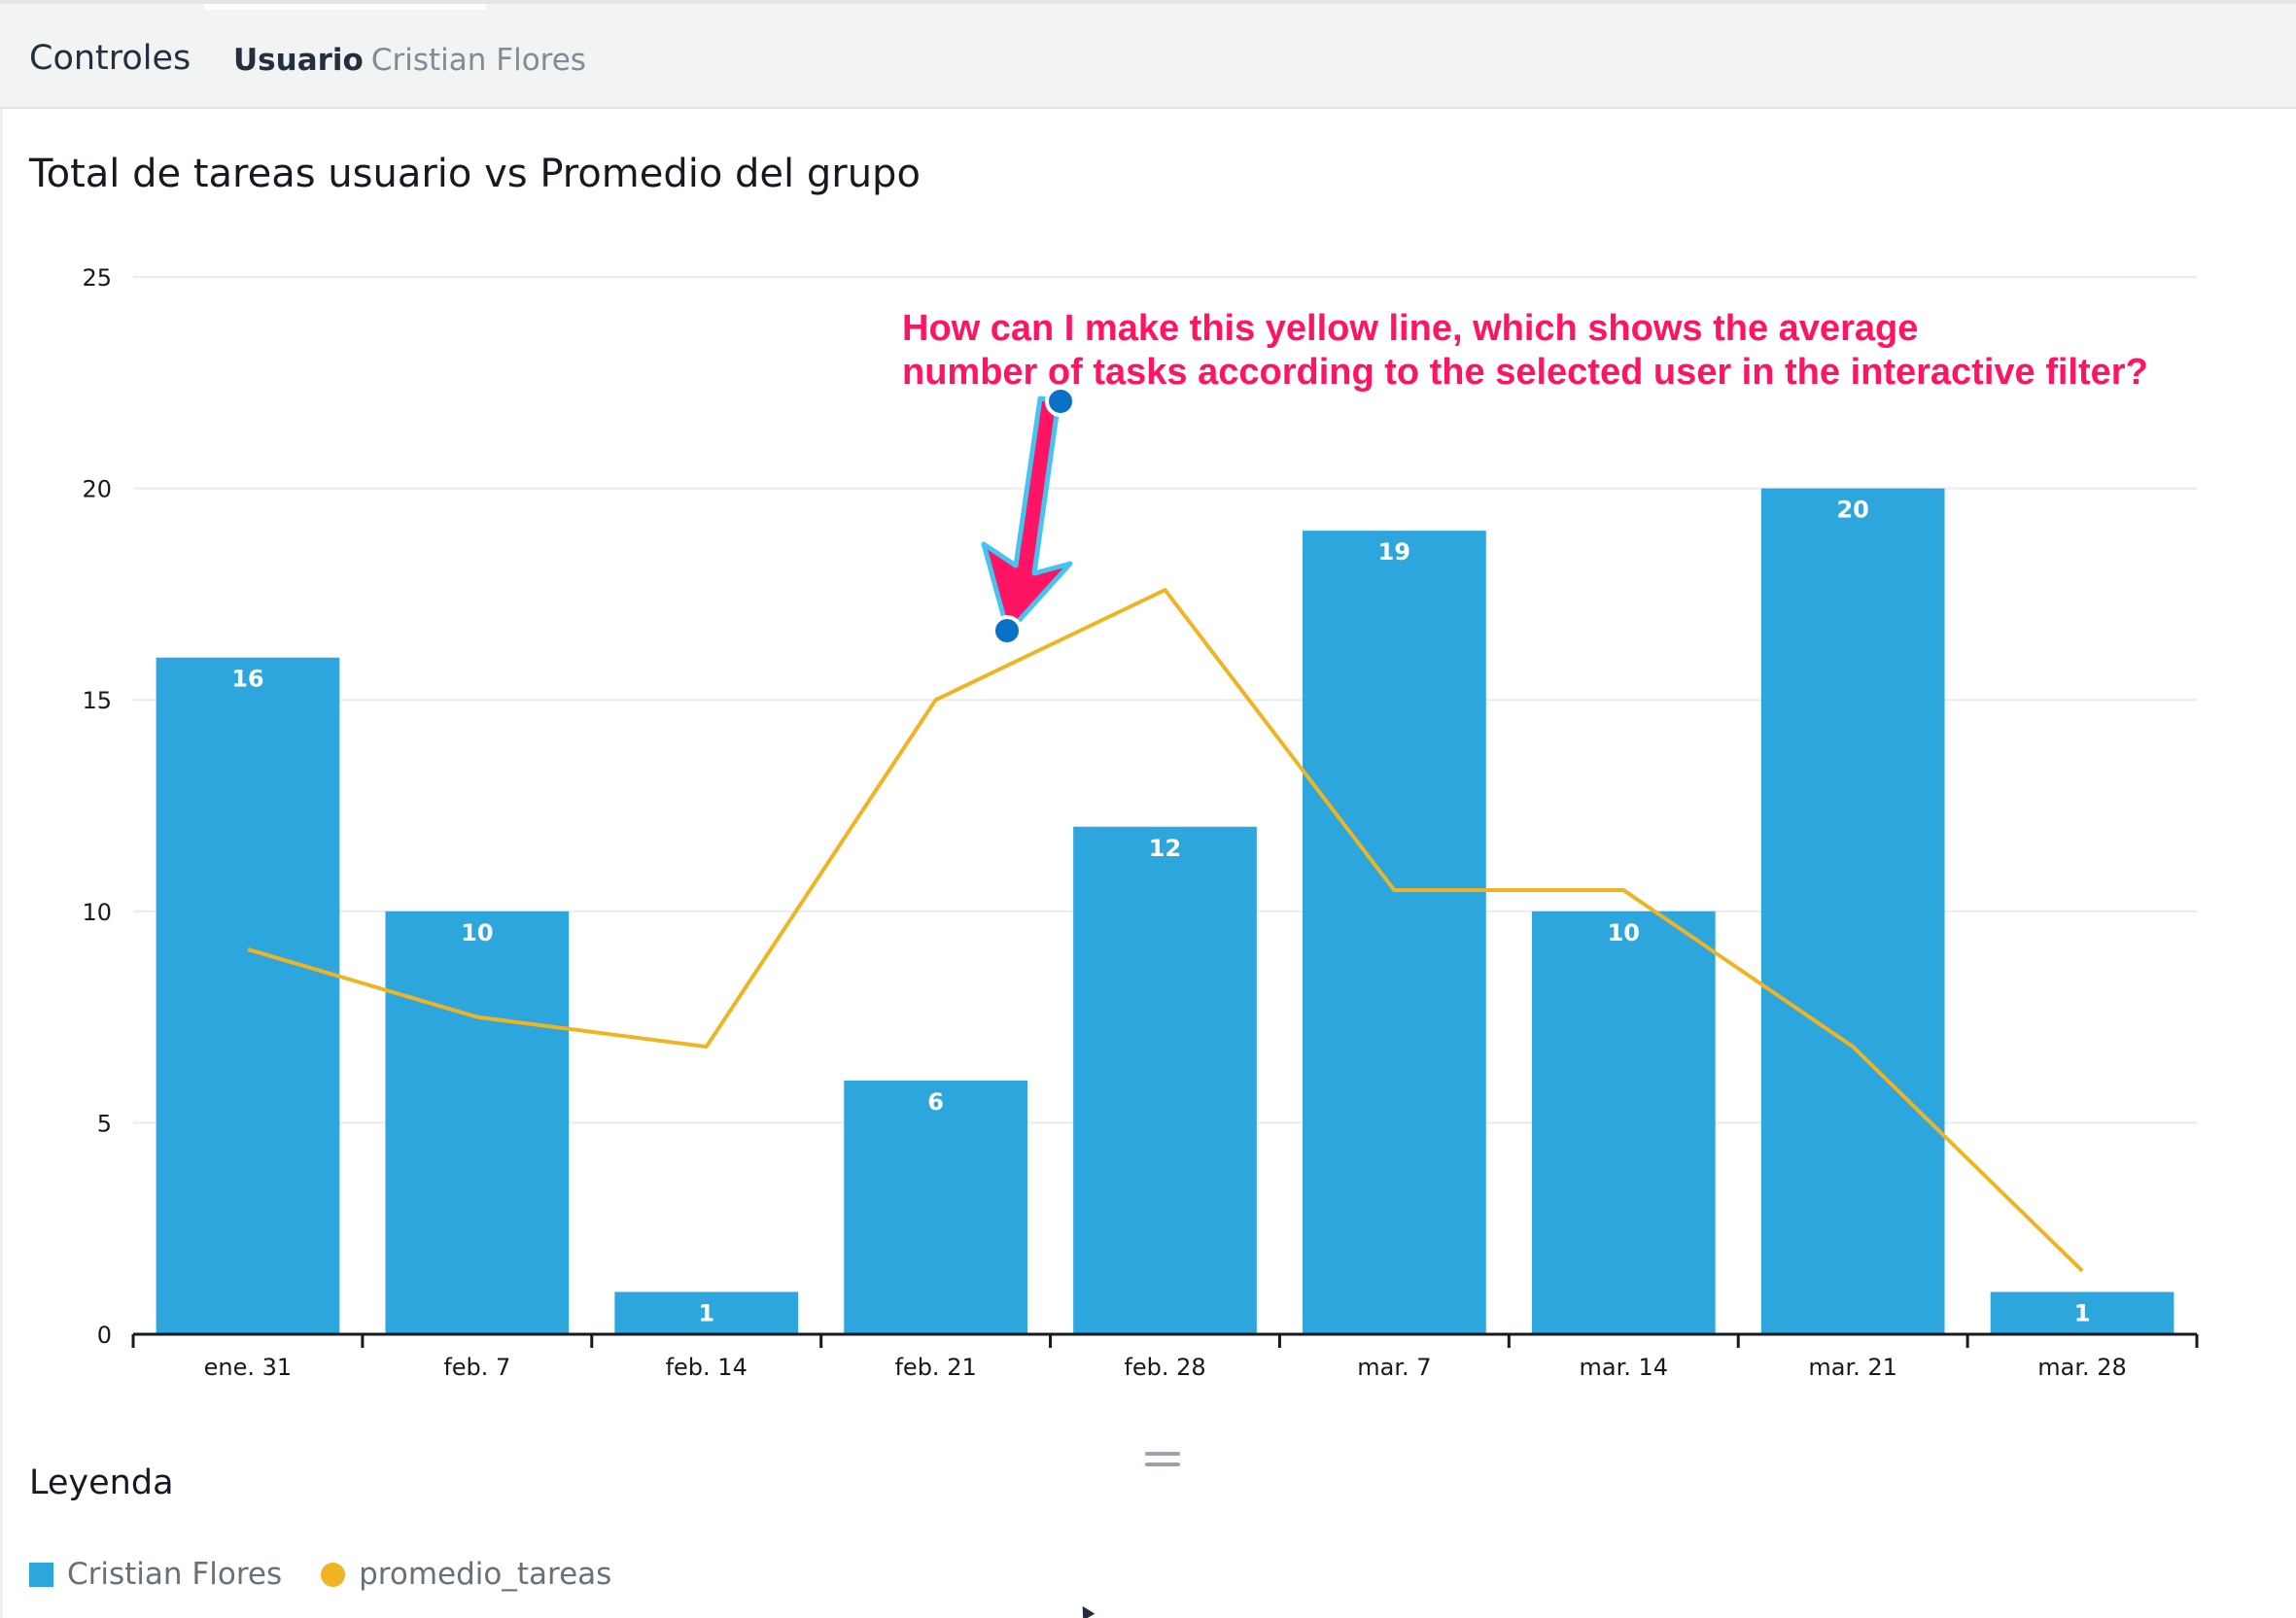  What do you see at coordinates (41, 1574) in the screenshot?
I see `legend-square-icon` at bounding box center [41, 1574].